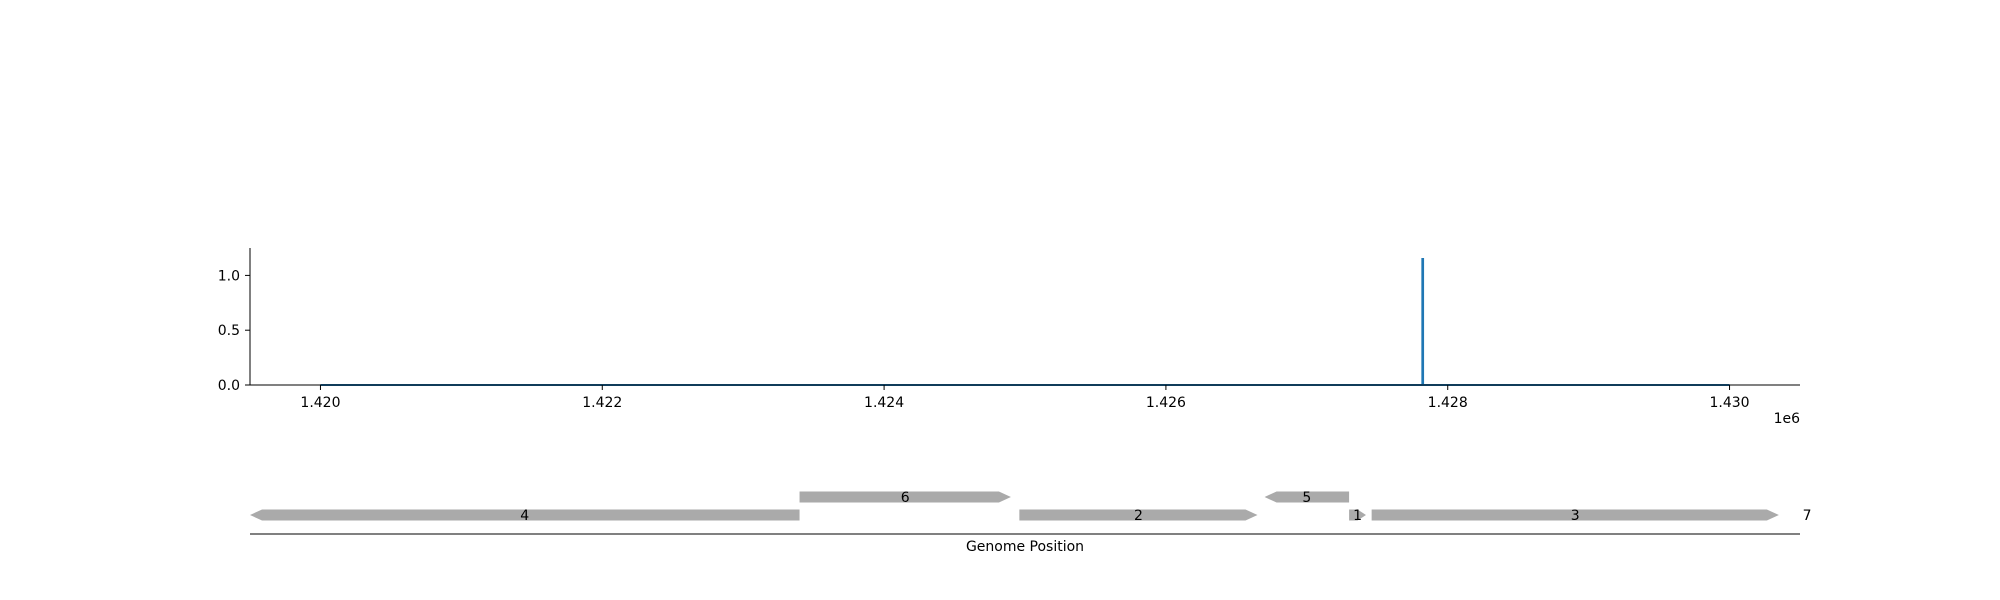 The image size is (2000, 600). I want to click on x-tick-label: 1.422, so click(602, 403).